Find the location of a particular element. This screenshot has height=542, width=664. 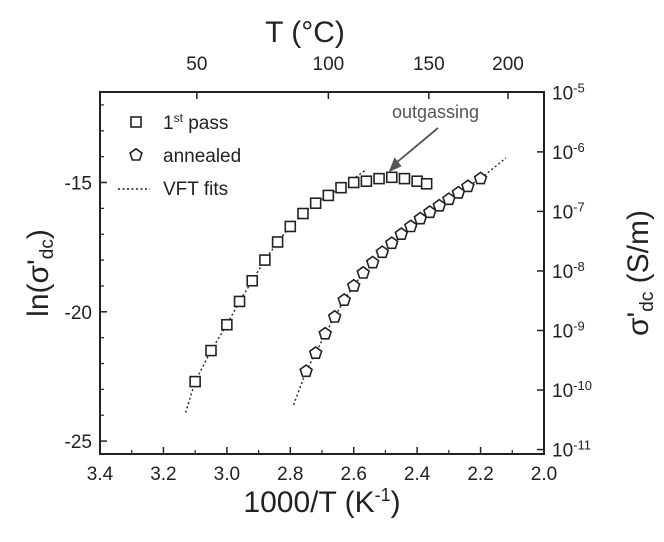

legend-label: annealed is located at coordinates (202, 156).